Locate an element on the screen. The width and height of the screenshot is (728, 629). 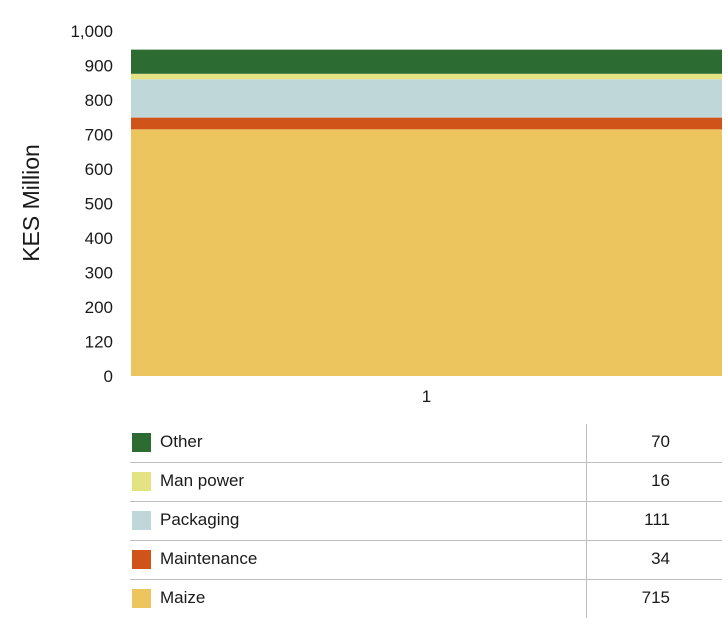
legend-label: Packaging is located at coordinates (200, 519).